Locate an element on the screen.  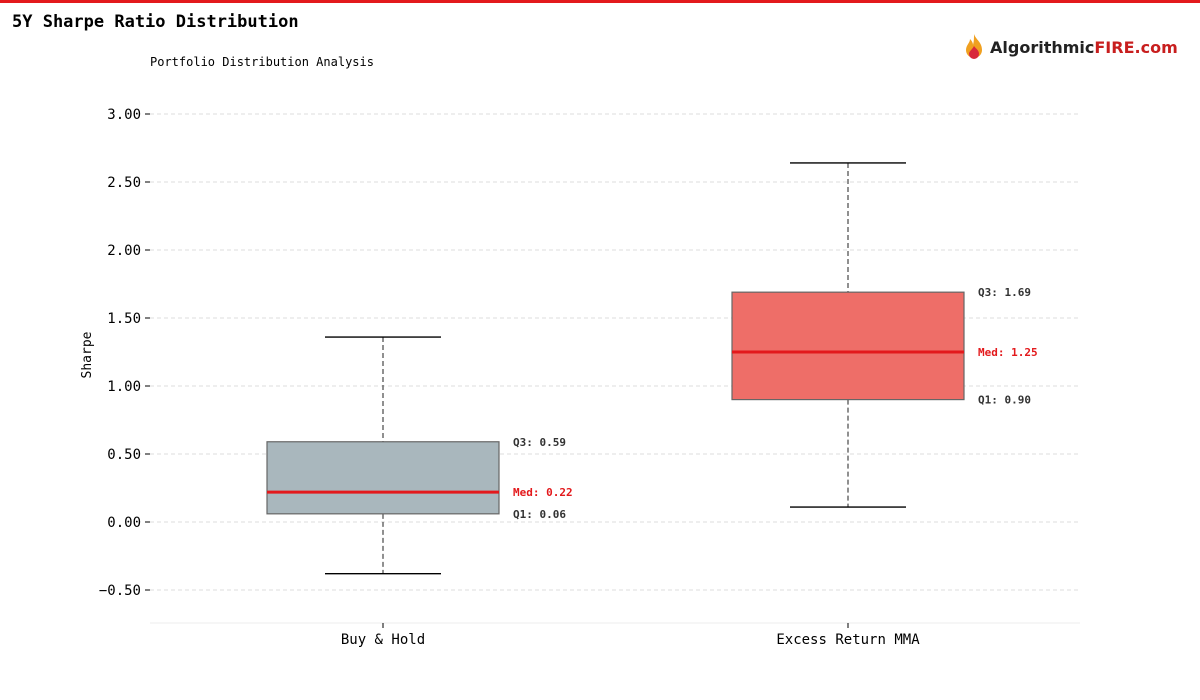
x-tick-label: Buy & Hold is located at coordinates (383, 640).